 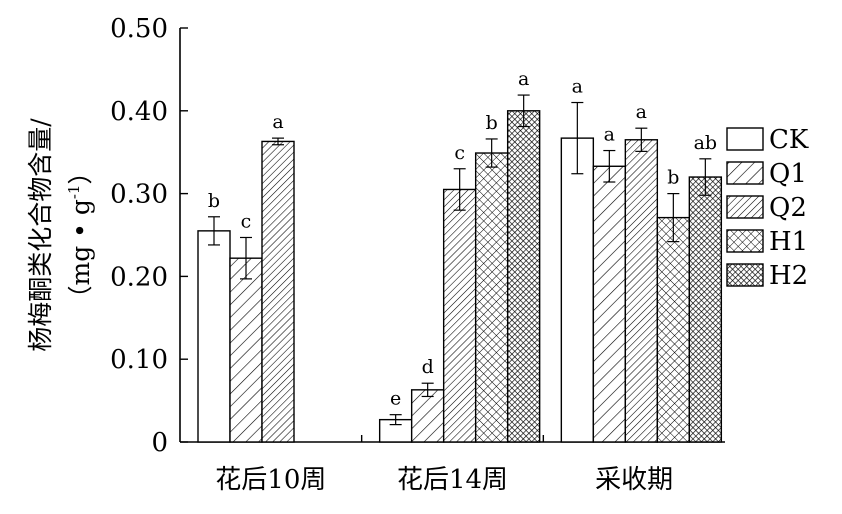 What do you see at coordinates (428, 367) in the screenshot?
I see `significance-letter: d` at bounding box center [428, 367].